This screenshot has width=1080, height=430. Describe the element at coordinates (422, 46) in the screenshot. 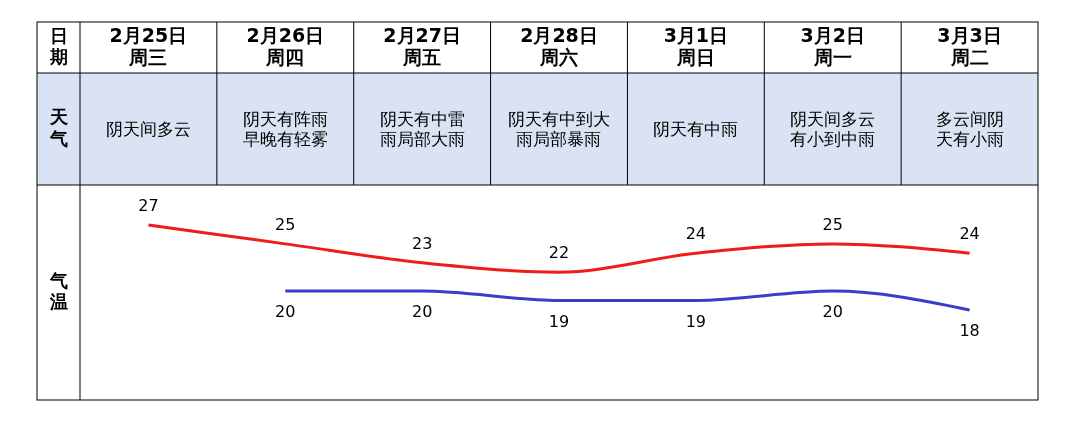

I see `x-tick-label: 2月27日周五` at that location.